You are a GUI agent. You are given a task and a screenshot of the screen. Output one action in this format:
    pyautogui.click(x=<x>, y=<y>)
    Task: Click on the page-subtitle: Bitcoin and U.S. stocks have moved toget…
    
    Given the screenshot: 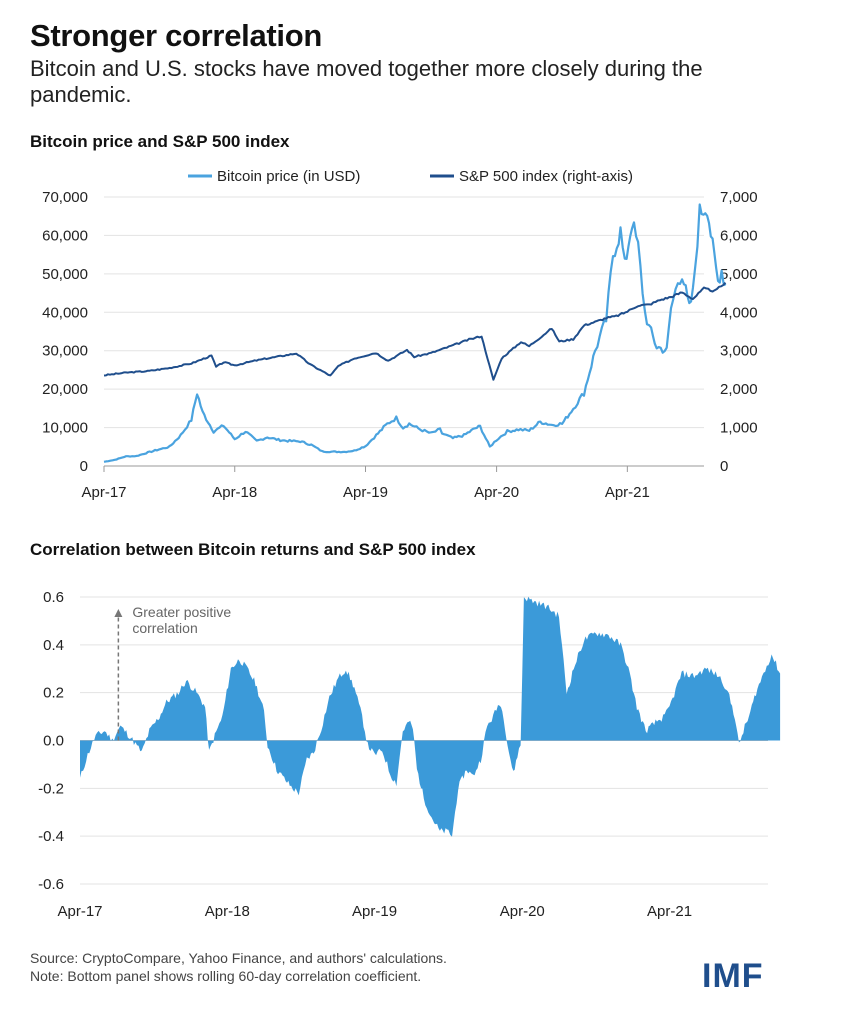 What is the action you would take?
    pyautogui.click(x=366, y=81)
    